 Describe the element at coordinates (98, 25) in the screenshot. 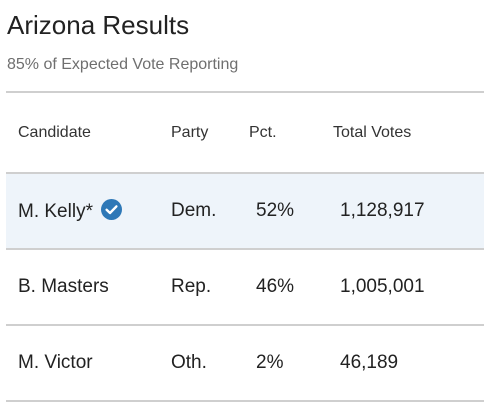

I see `page-title: Arizona Results` at that location.